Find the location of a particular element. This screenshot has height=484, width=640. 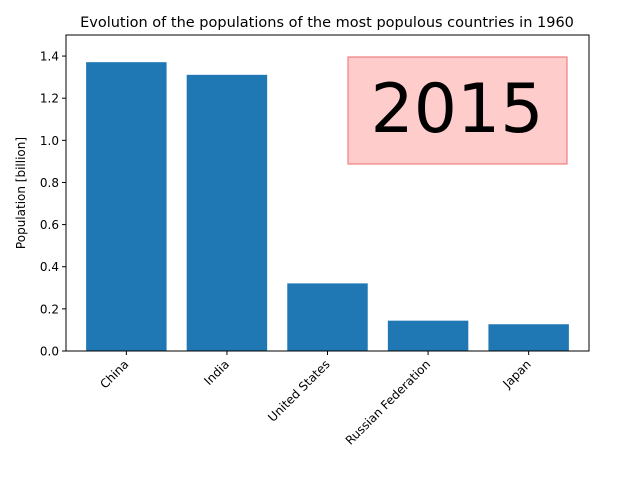

bar-united-states is located at coordinates (327, 317).